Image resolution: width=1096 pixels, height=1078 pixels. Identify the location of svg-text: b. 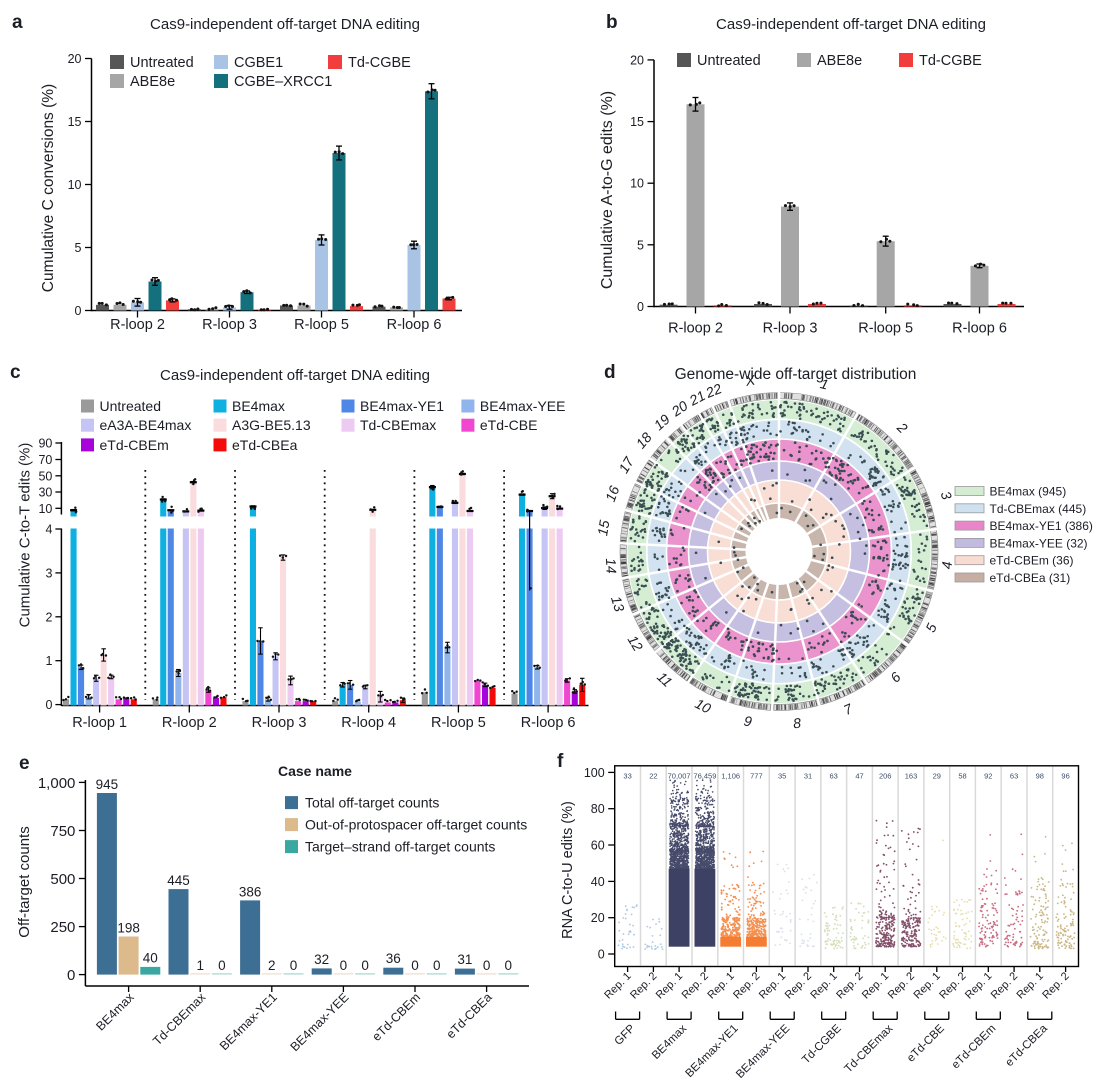
(612, 22).